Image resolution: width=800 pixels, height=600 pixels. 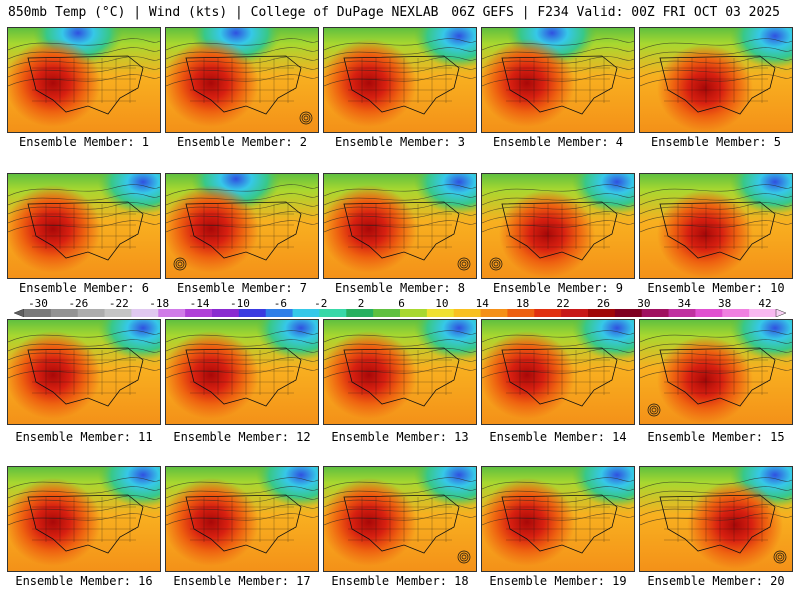 I want to click on colorbar-tick-label: 30, so click(x=644, y=303).